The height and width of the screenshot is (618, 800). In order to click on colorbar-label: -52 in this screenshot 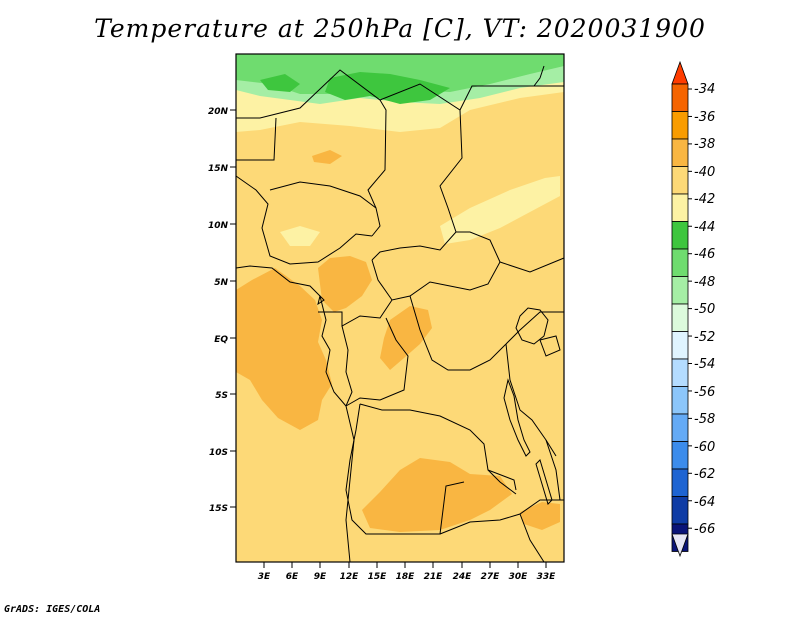, I will do `click(704, 337)`.